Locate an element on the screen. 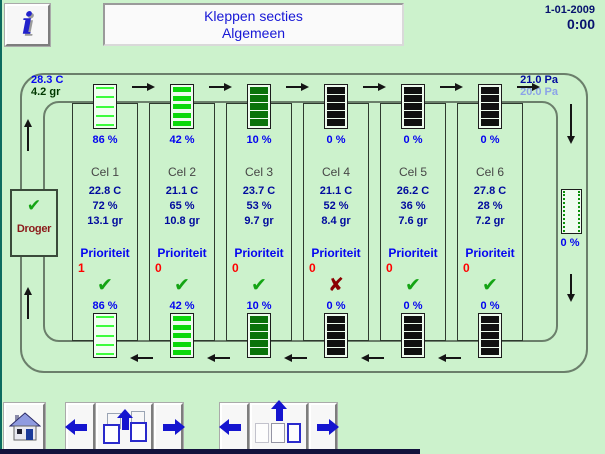  cell-moisture: 8.4 gr is located at coordinates (336, 221).